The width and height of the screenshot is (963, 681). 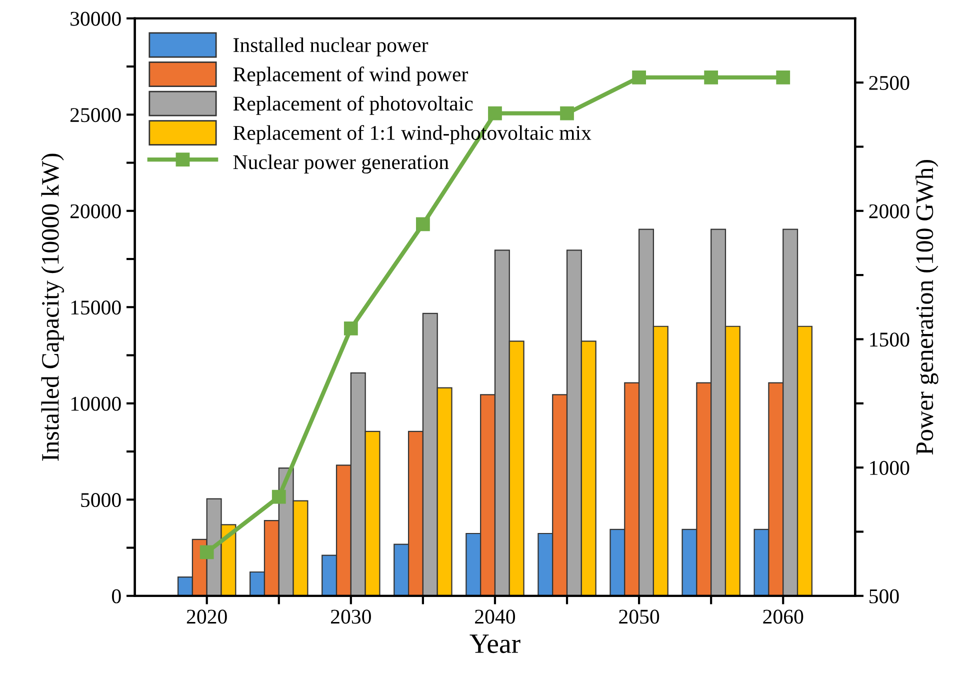 What do you see at coordinates (52, 307) in the screenshot?
I see `y-axis-title: Installed Capacity (10000 kW)` at bounding box center [52, 307].